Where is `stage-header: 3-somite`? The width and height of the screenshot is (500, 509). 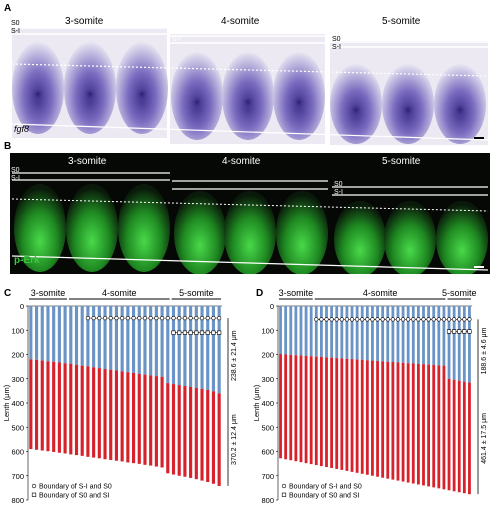
stage-header: 3-somite is located at coordinates (296, 293).